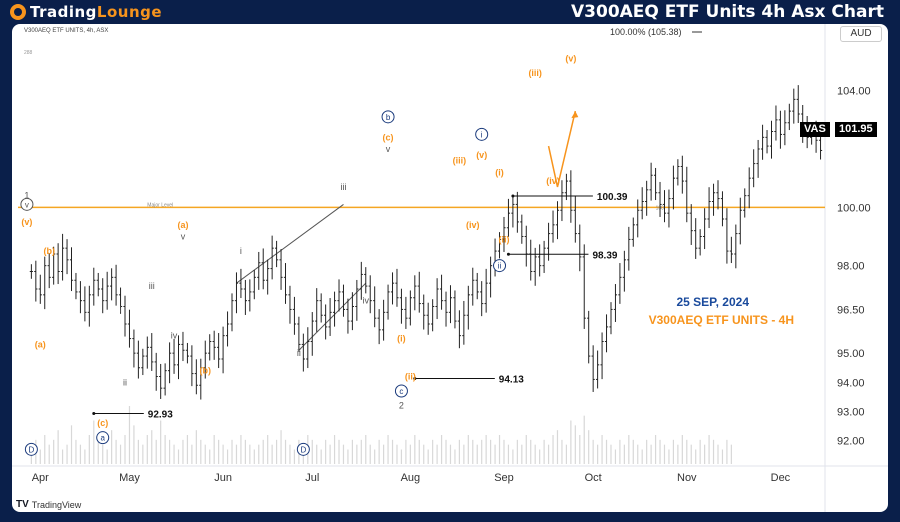 The image size is (900, 522). Describe the element at coordinates (343, 187) in the screenshot. I see `wave-label: iii` at that location.